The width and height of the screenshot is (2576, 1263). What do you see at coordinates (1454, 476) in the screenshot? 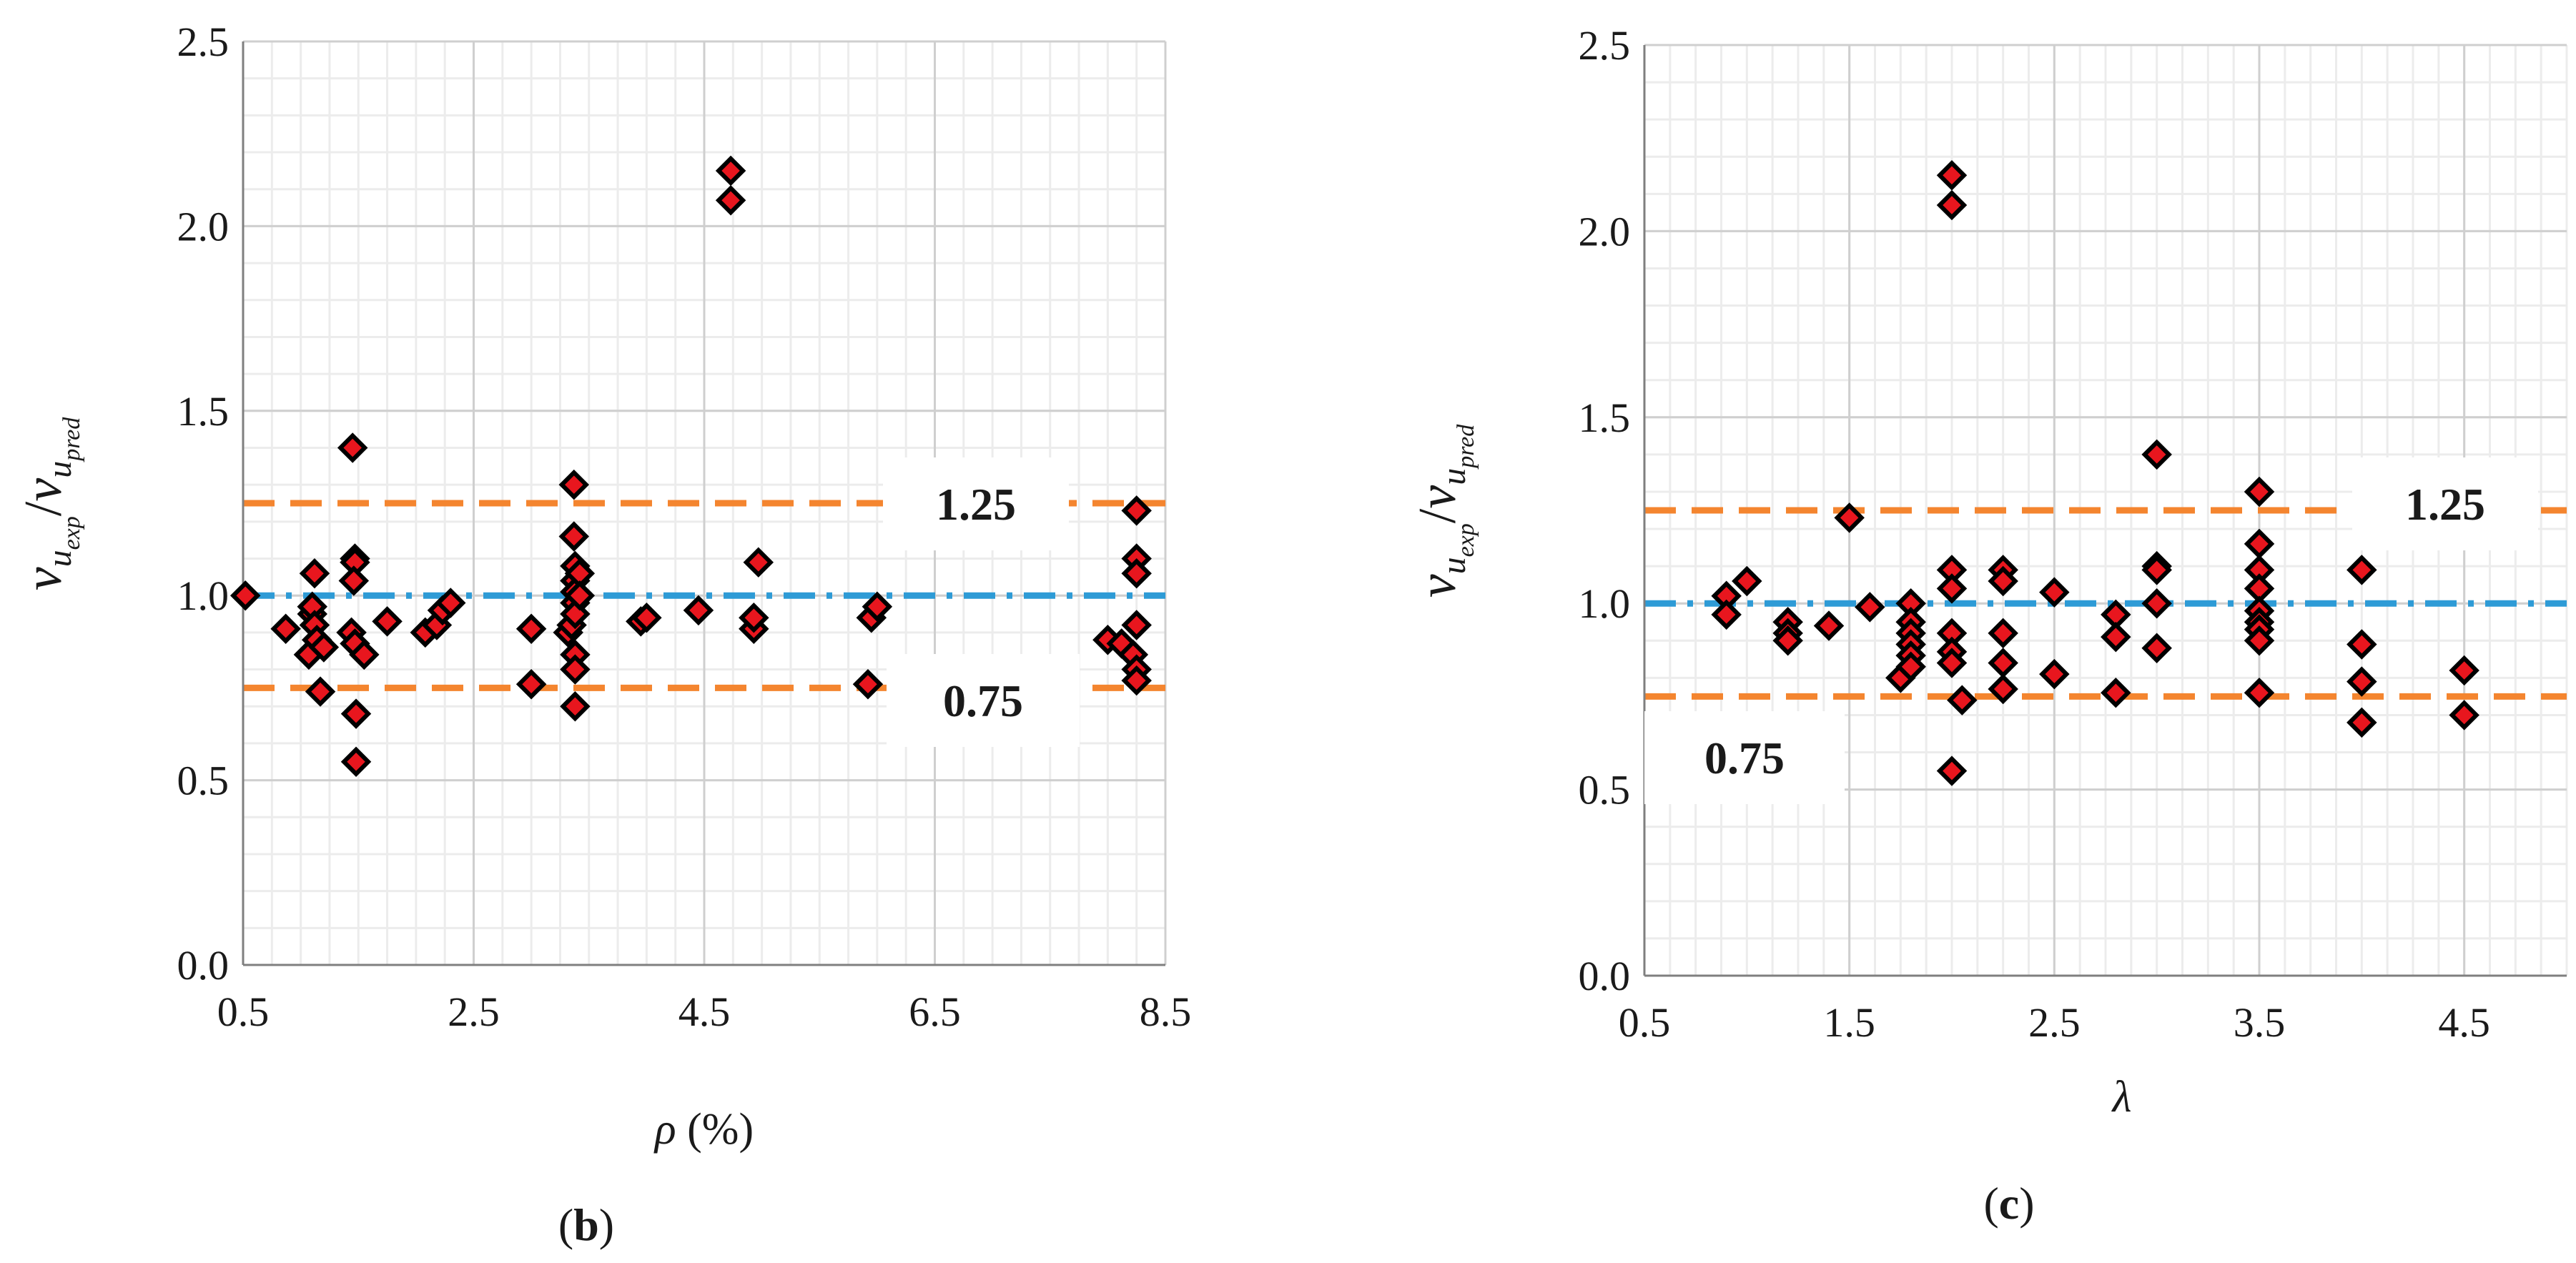
I see `y-label-u2: u` at bounding box center [1454, 476].